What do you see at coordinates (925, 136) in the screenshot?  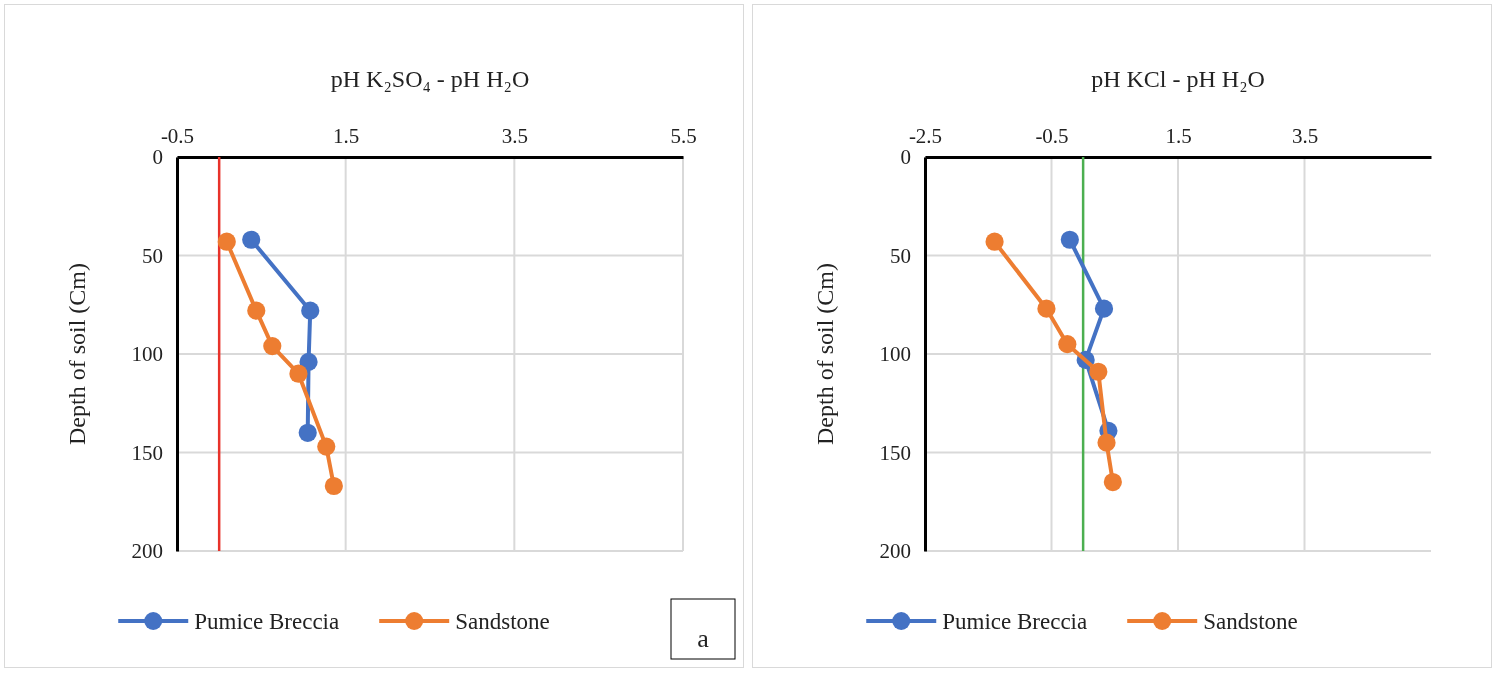 I see `x-tick-label: -2.5` at bounding box center [925, 136].